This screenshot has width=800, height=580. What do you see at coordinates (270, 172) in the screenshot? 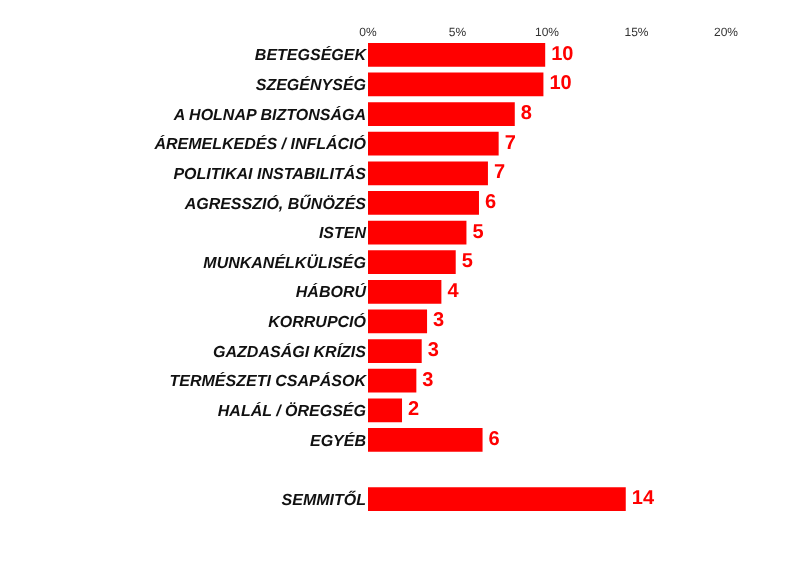
I see `y-tick-label: POLITIKAI INSTABILITÁS` at bounding box center [270, 172].